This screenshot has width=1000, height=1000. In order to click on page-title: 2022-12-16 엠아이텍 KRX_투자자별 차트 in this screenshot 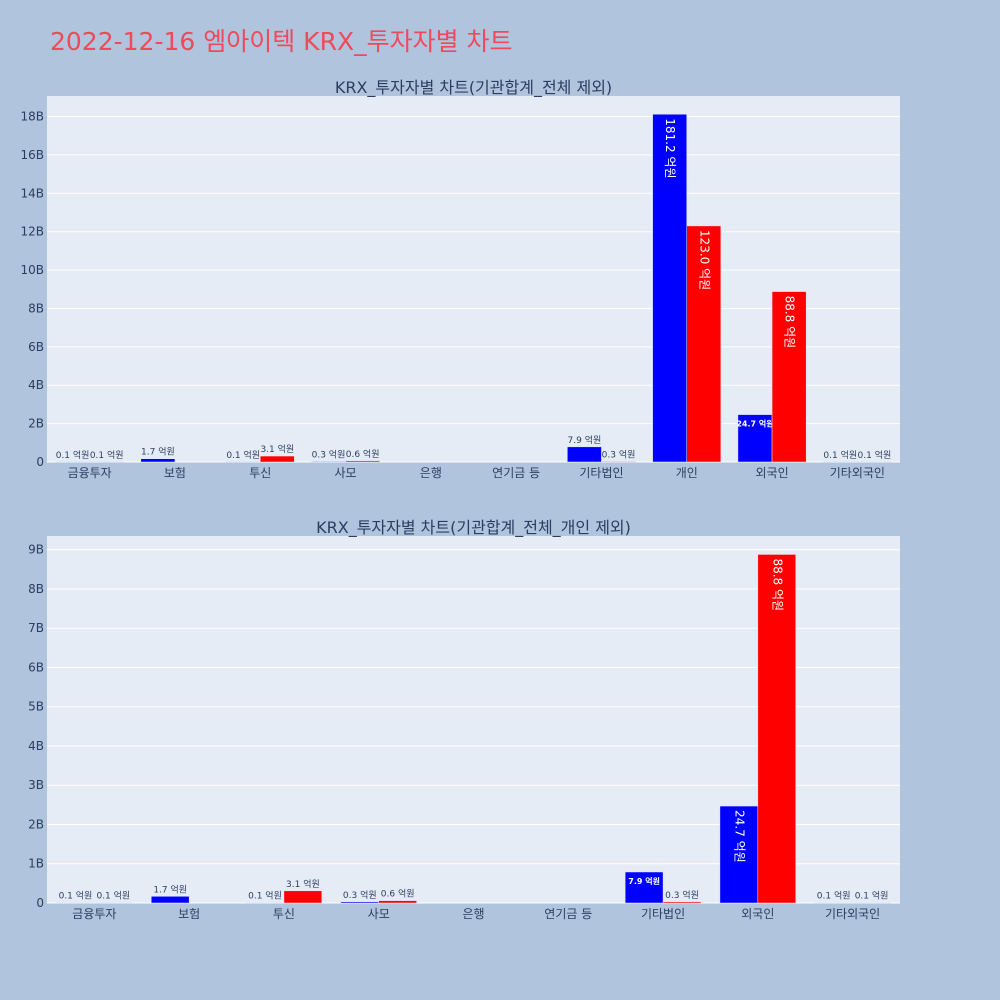, I will do `click(281, 41)`.